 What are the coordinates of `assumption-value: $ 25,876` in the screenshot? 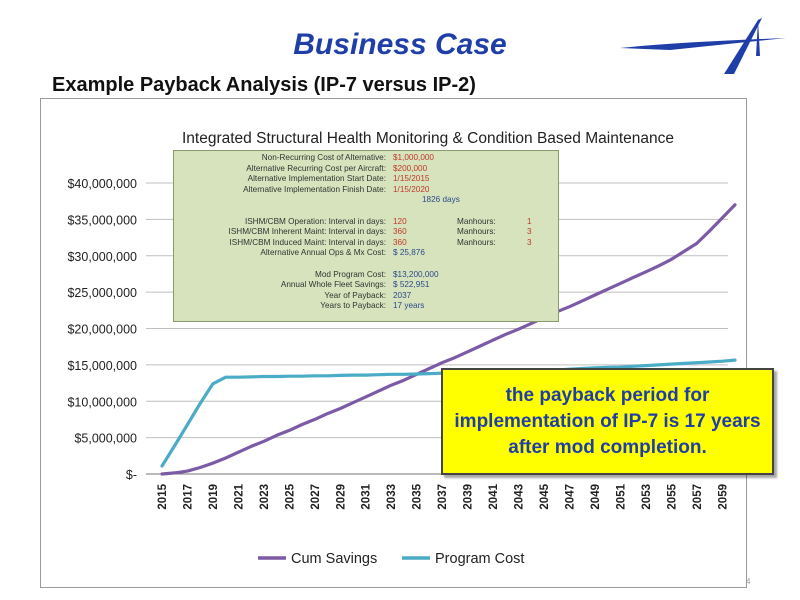 It's located at (409, 253).